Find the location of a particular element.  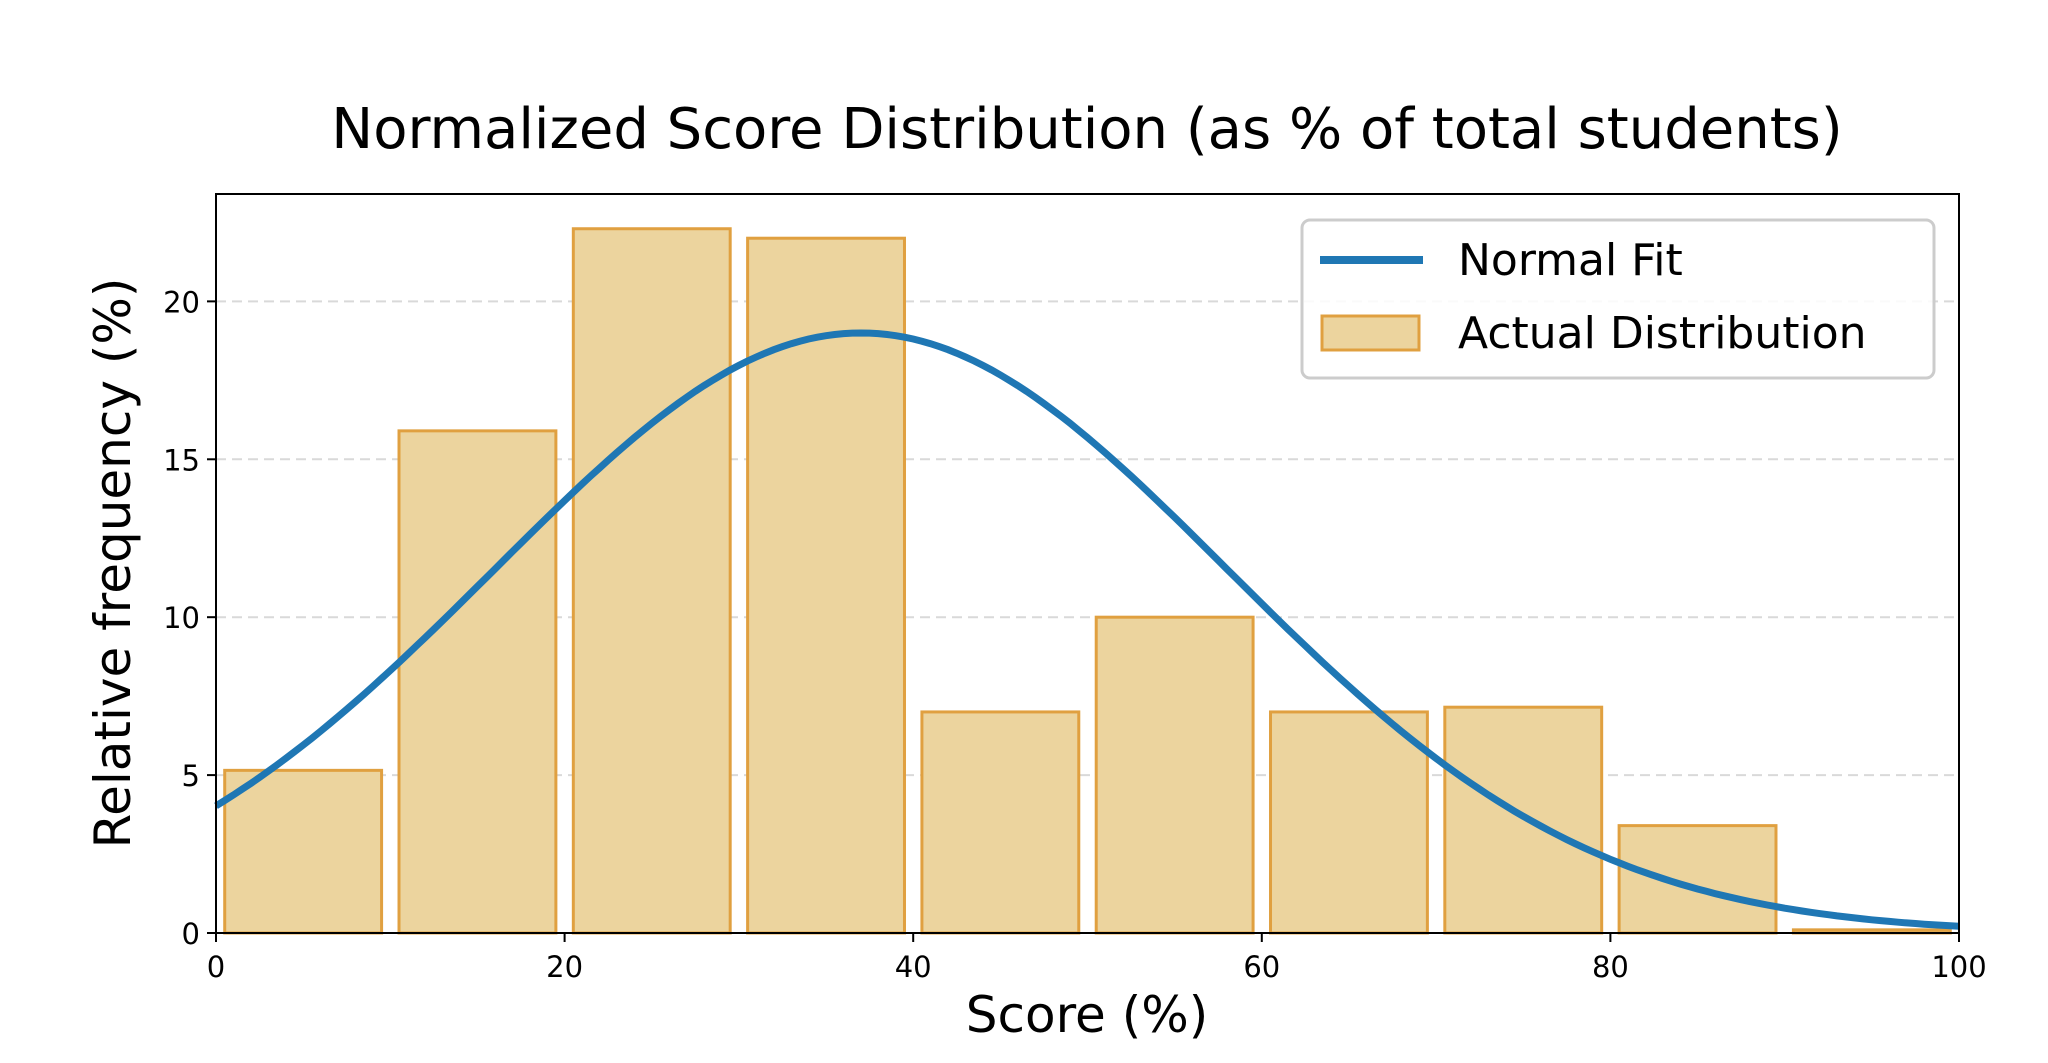

x-tick-label: 20 is located at coordinates (564, 967).